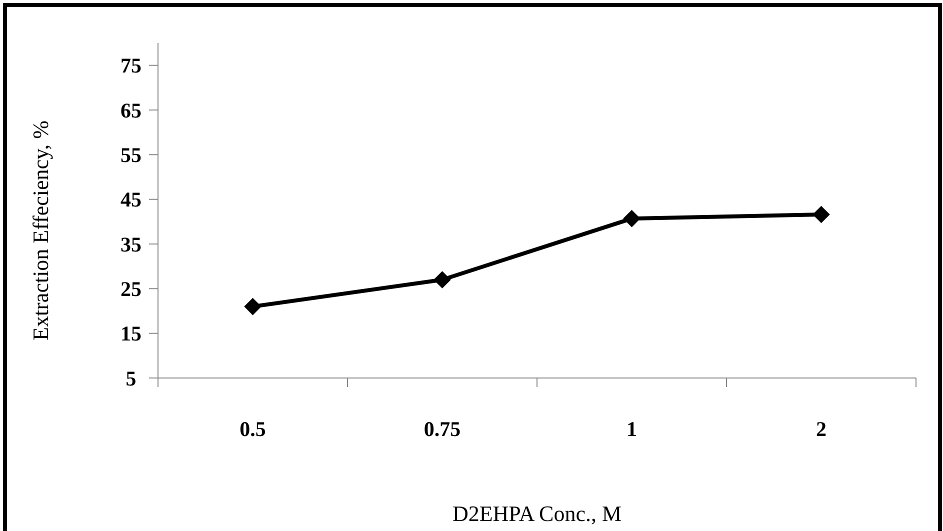 The width and height of the screenshot is (943, 531). I want to click on x-tick-label: 2, so click(821, 429).